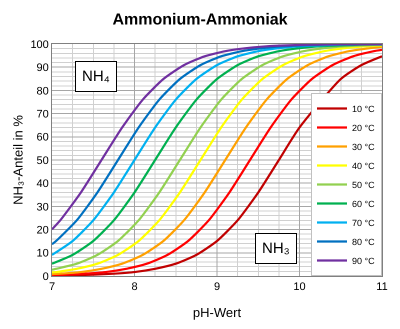  I want to click on x-tick-label: 11, so click(382, 287).